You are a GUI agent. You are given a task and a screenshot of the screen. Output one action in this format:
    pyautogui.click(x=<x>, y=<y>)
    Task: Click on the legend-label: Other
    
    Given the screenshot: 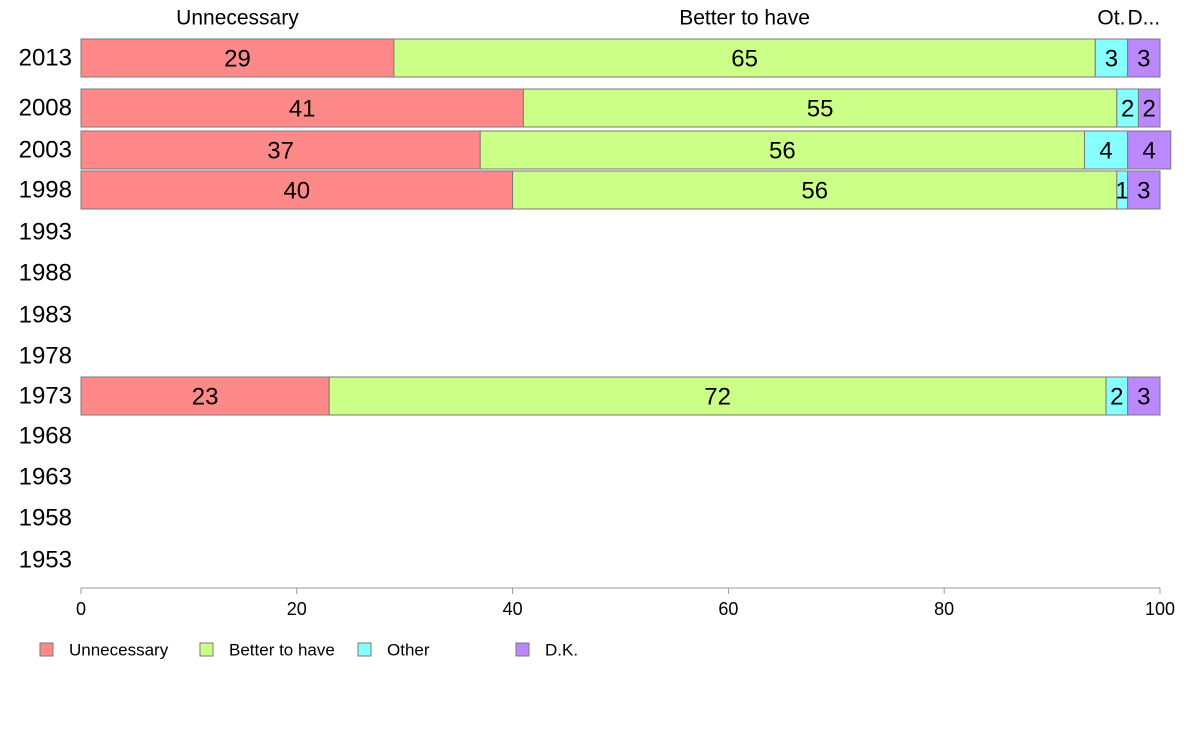 What is the action you would take?
    pyautogui.click(x=408, y=650)
    